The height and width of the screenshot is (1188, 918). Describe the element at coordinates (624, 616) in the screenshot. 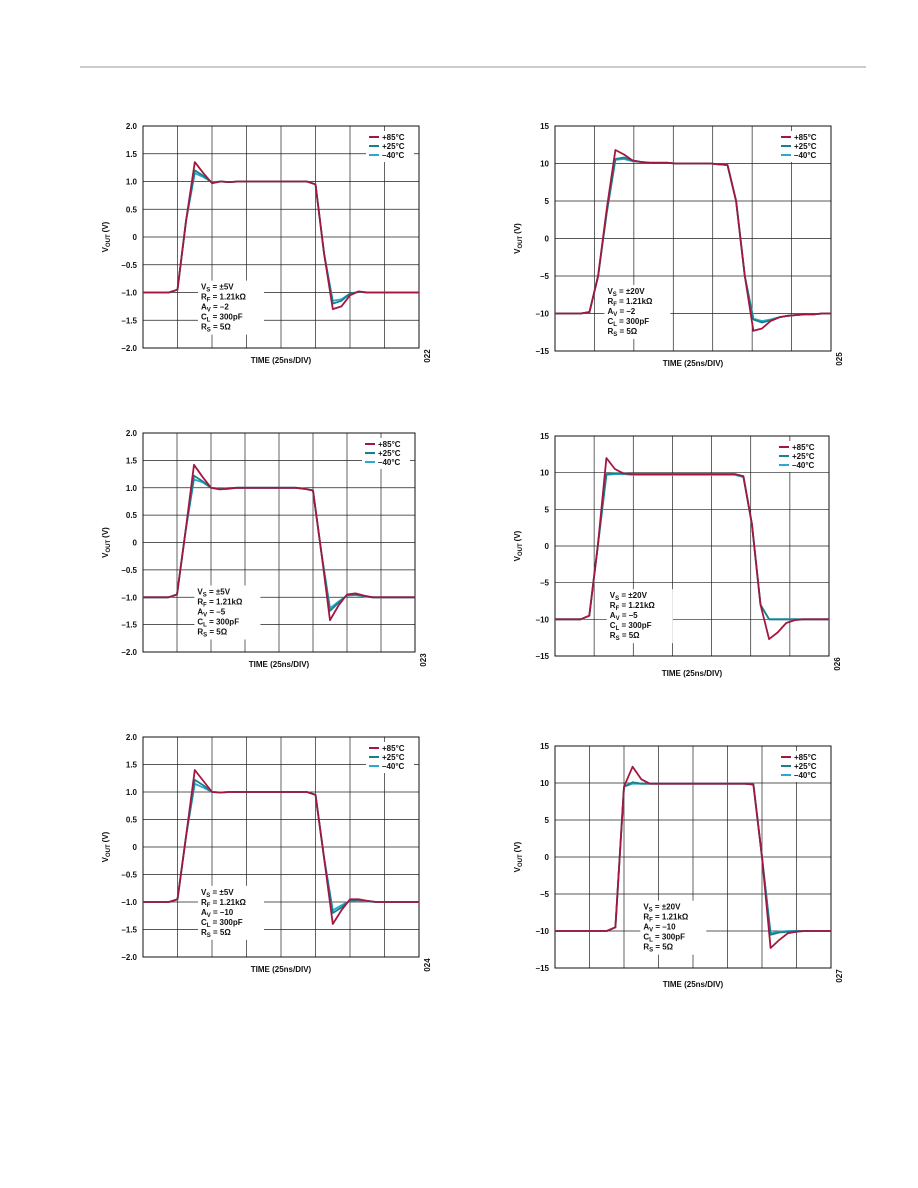

I see `annotation-line: AV = –5` at that location.